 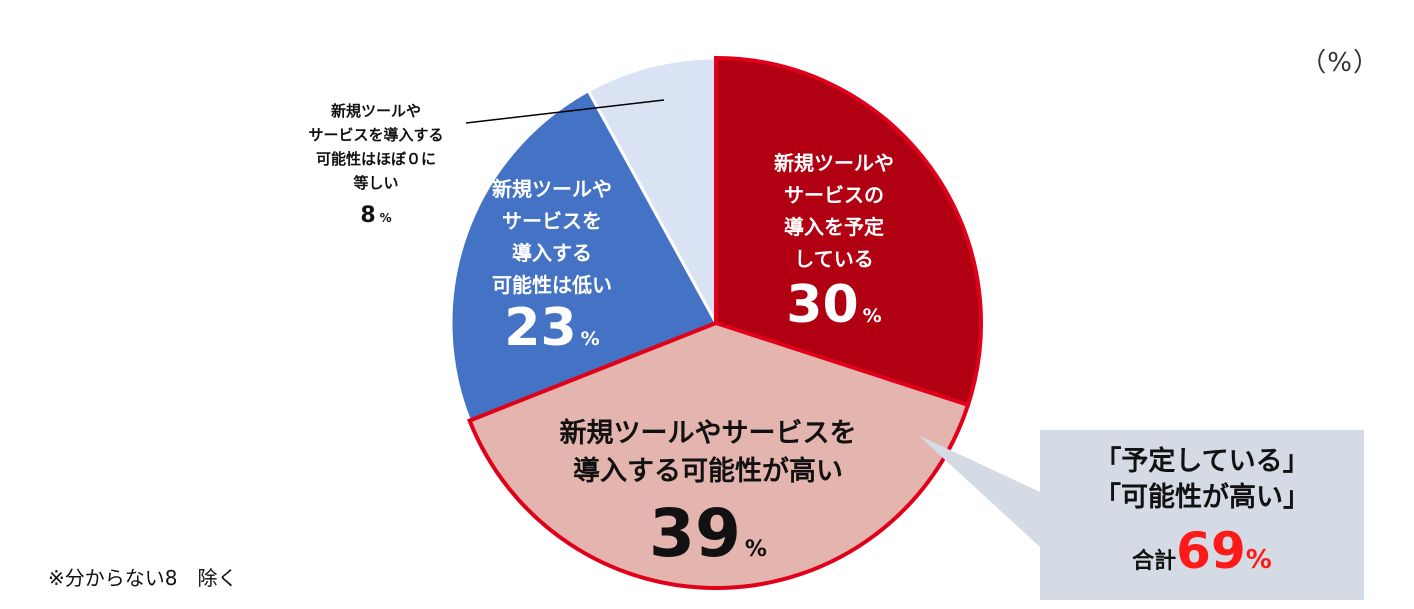 What do you see at coordinates (1340, 63) in the screenshot?
I see `unit-label: （%）` at bounding box center [1340, 63].